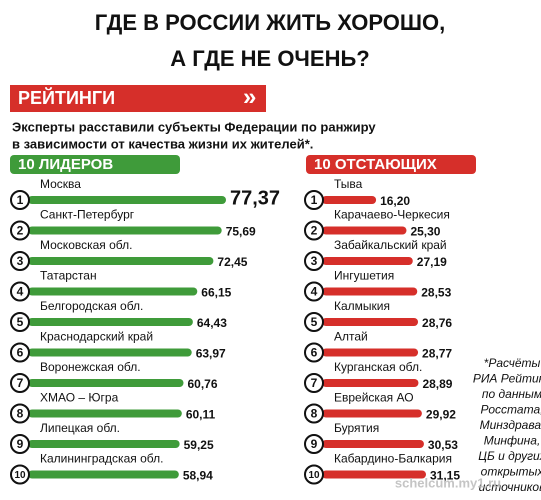  I want to click on watermark: schelcum.my1.ru, so click(448, 482).